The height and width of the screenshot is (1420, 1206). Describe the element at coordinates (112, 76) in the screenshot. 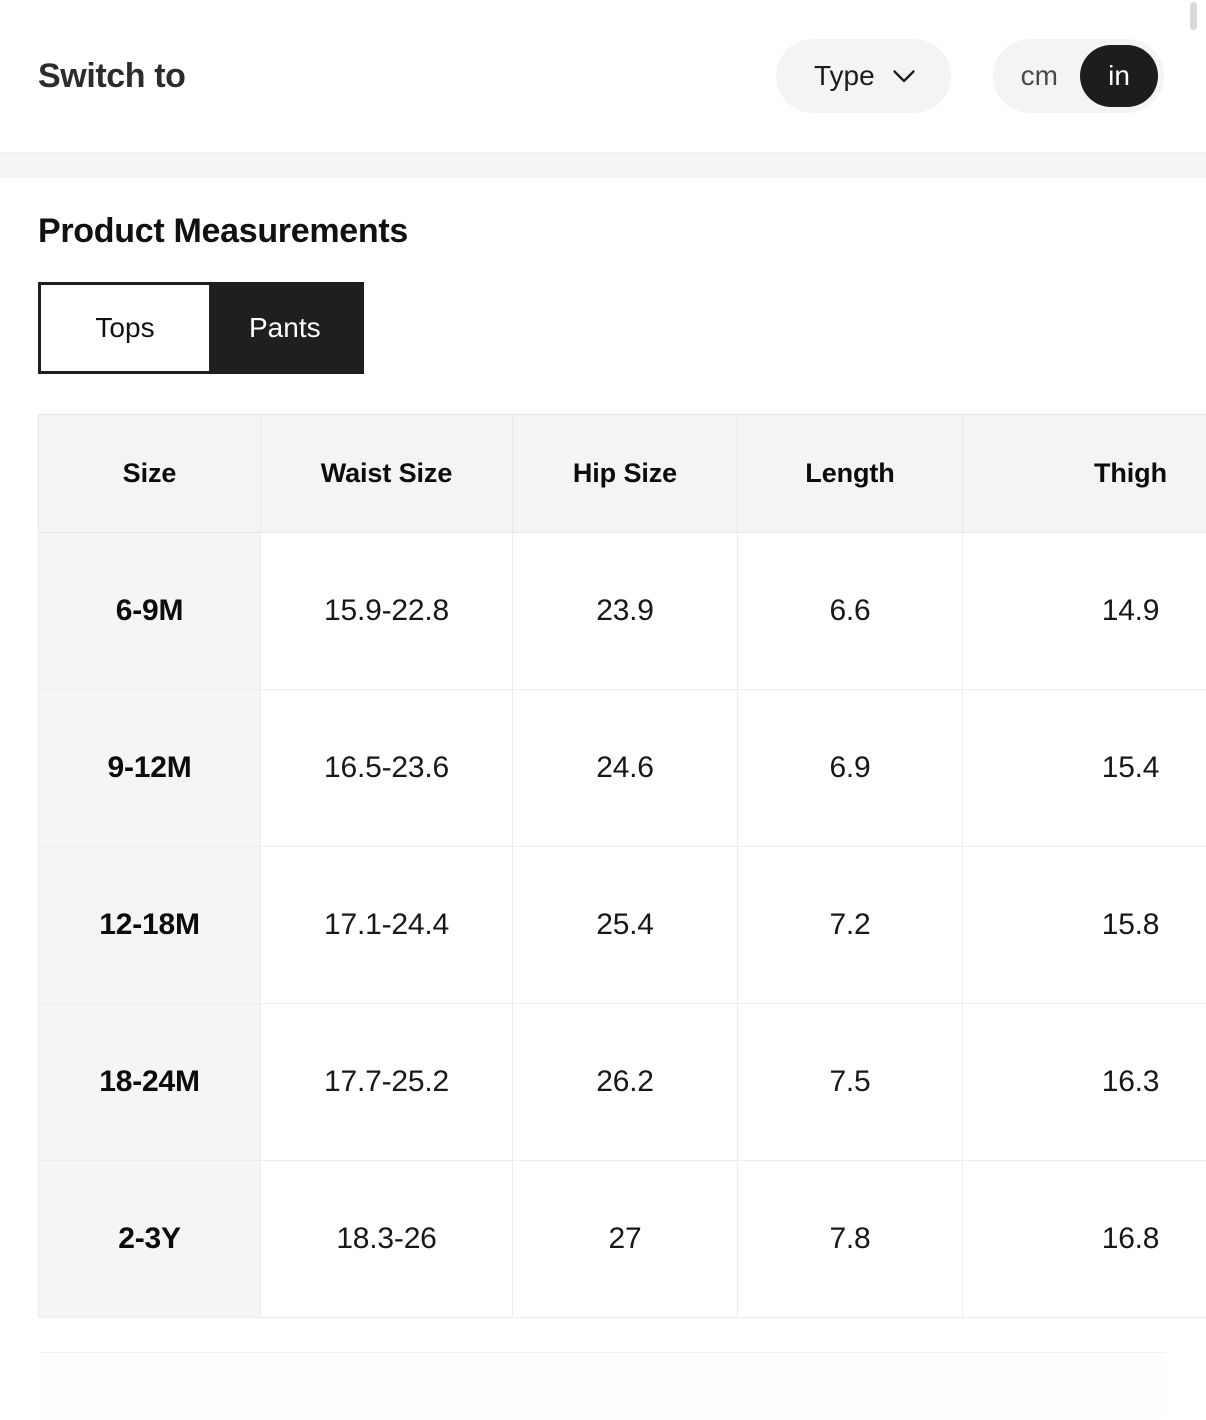

I see `page-title: Switch to` at that location.